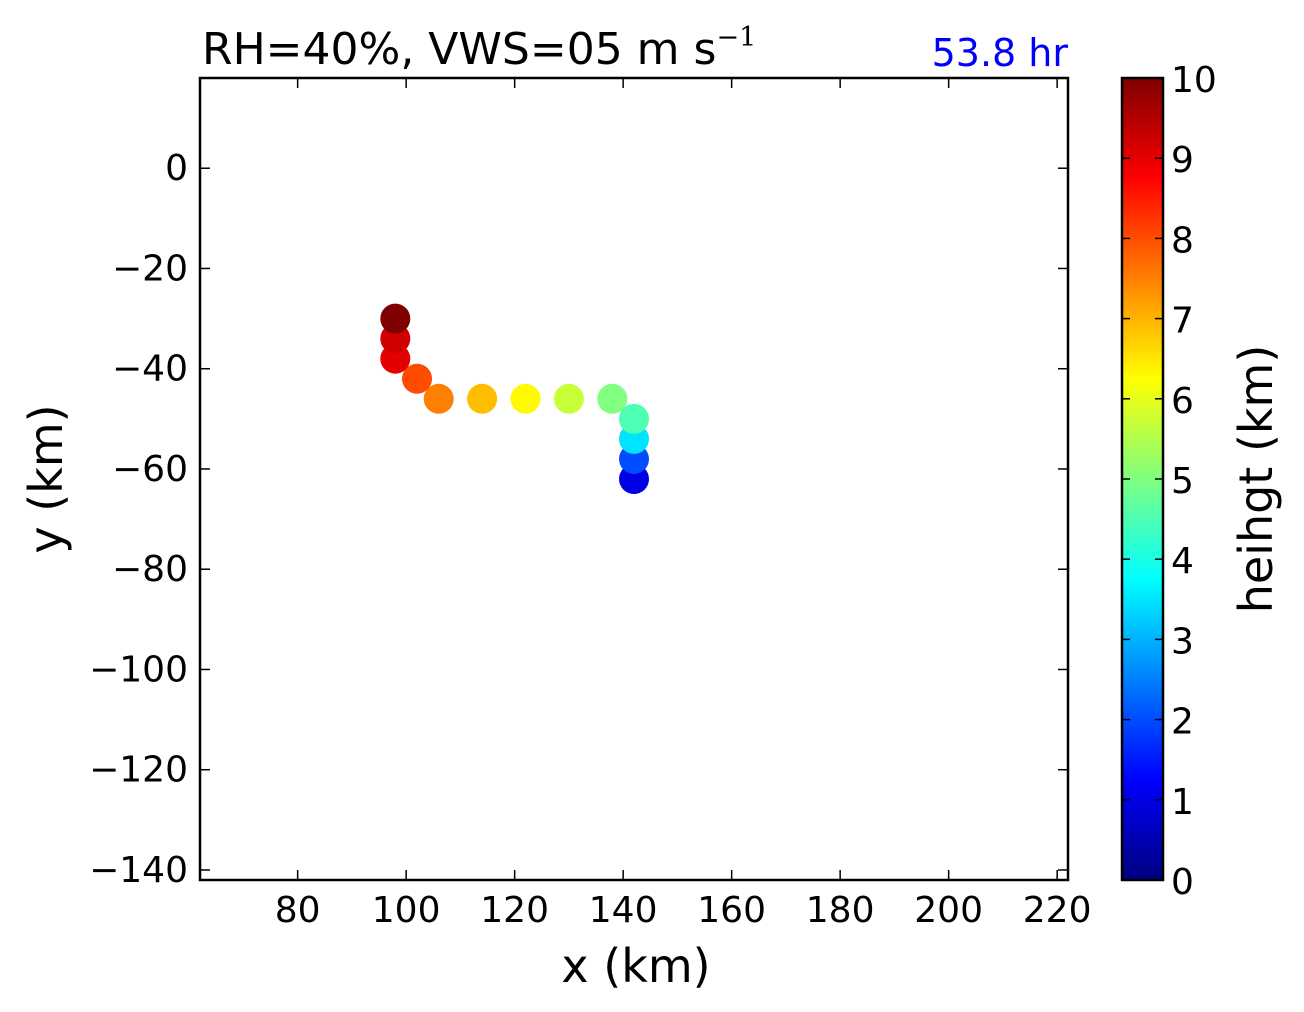 The image size is (1304, 1012). What do you see at coordinates (1182, 722) in the screenshot?
I see `colorbar-tick-label: 2` at bounding box center [1182, 722].